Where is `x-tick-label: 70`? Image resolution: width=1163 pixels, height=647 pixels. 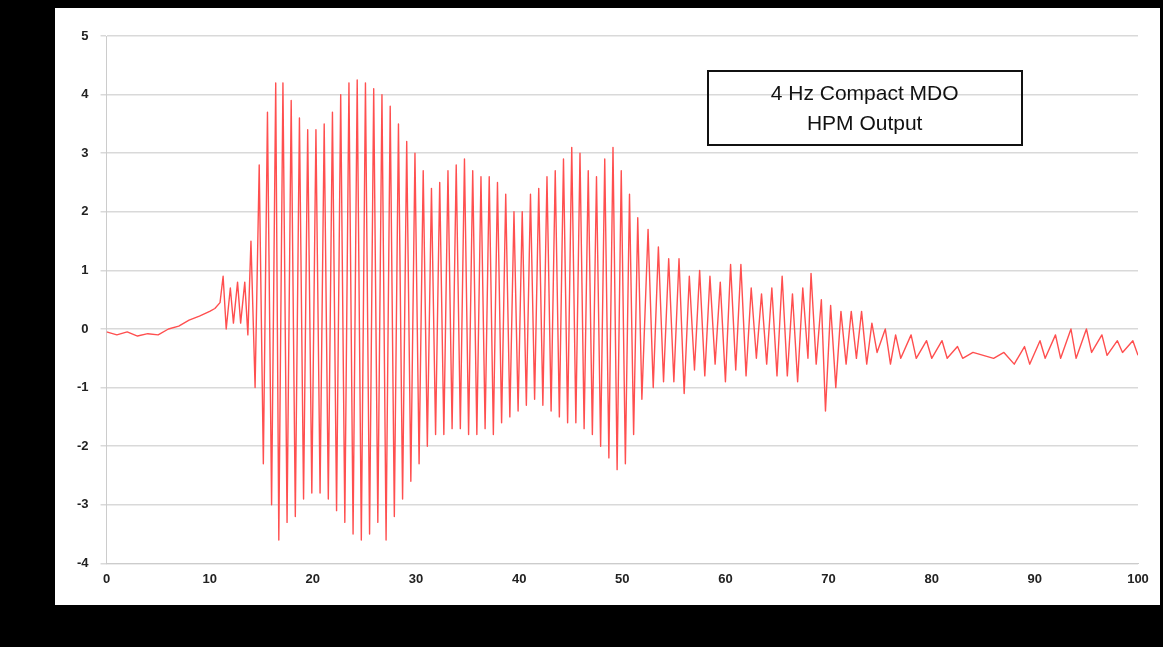 x-tick-label: 70 is located at coordinates (828, 578).